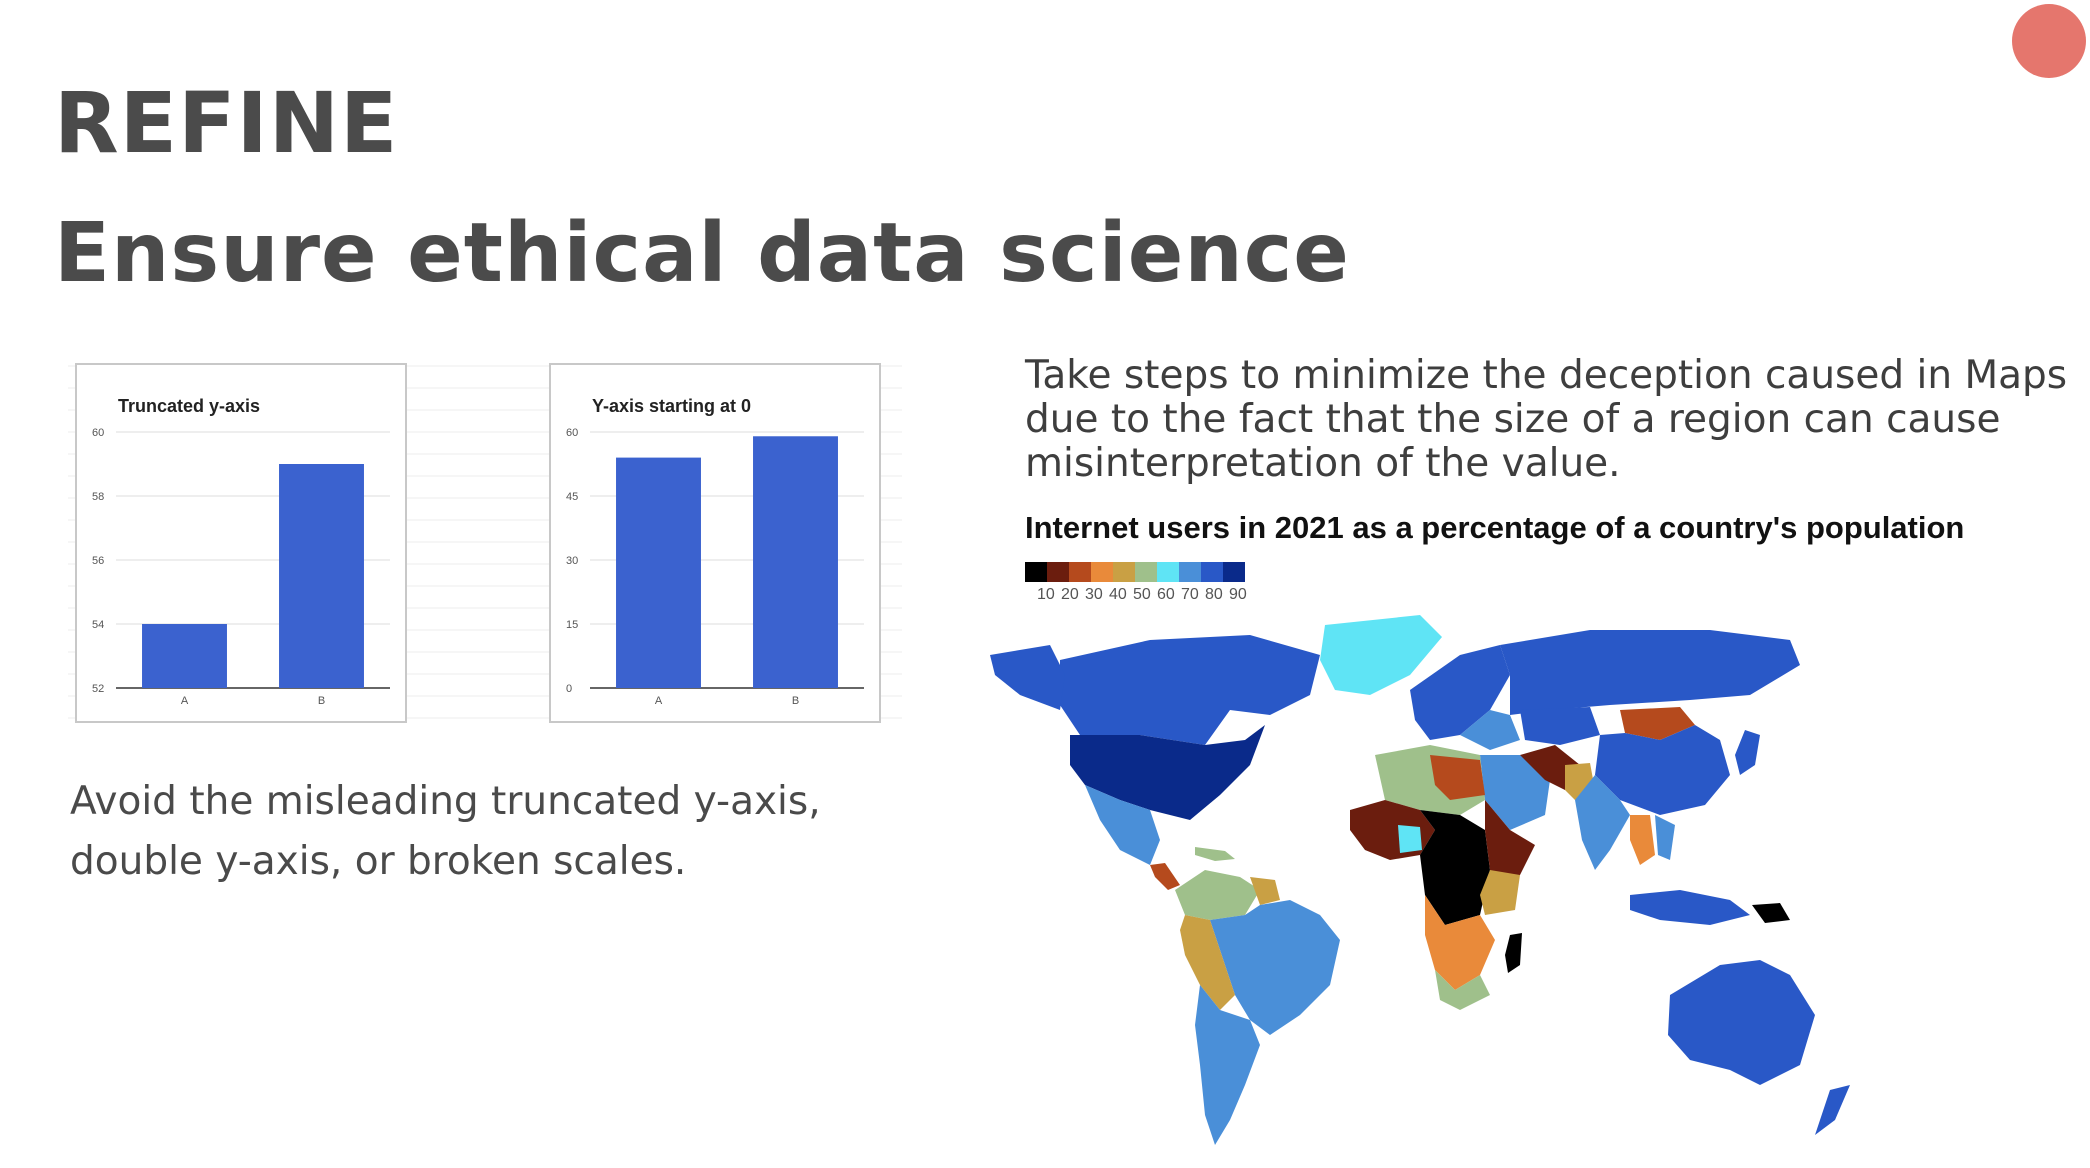  Describe the element at coordinates (2049, 41) in the screenshot. I see `accent-circle` at that location.